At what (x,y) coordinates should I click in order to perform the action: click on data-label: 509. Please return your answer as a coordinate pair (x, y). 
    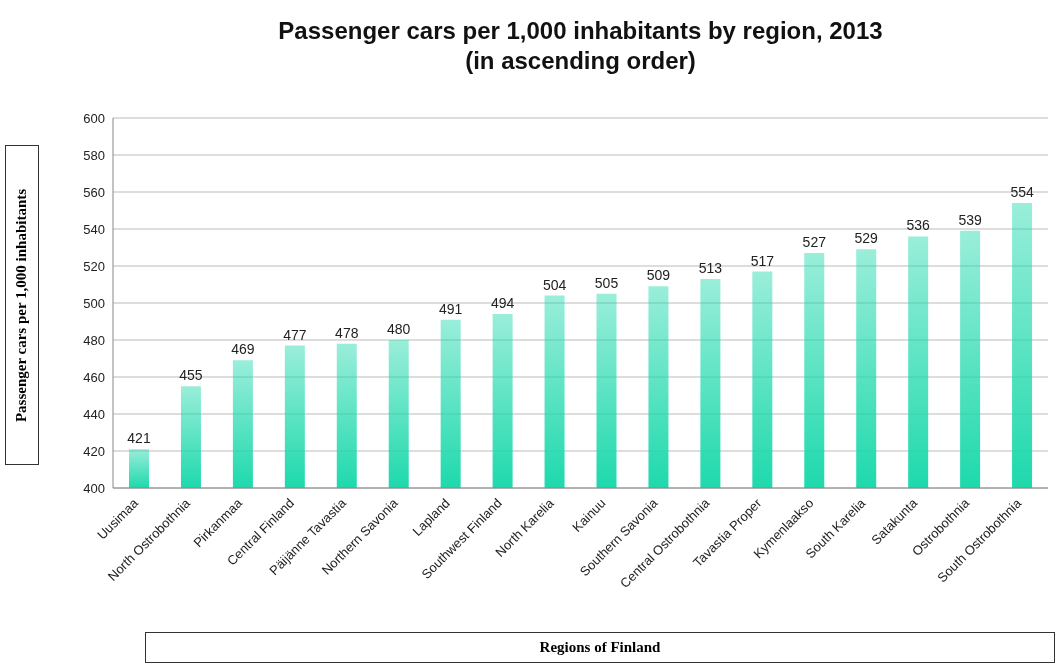
    Looking at the image, I should click on (658, 275).